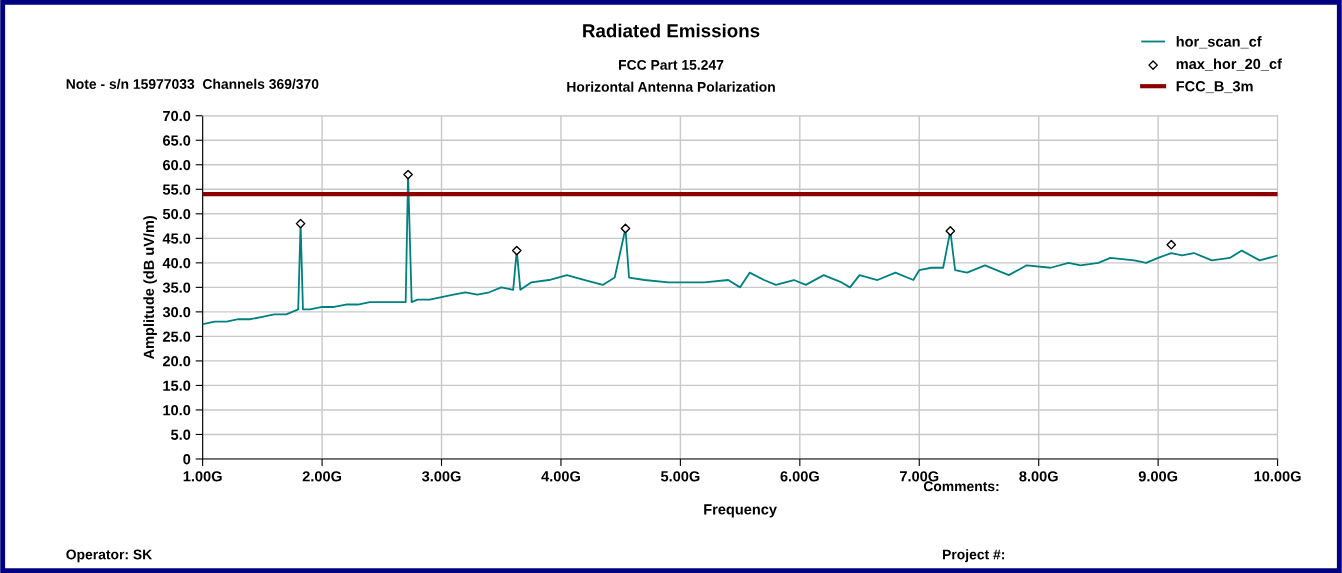 This screenshot has width=1342, height=573. Describe the element at coordinates (109, 556) in the screenshot. I see `text: Operator: SK` at that location.